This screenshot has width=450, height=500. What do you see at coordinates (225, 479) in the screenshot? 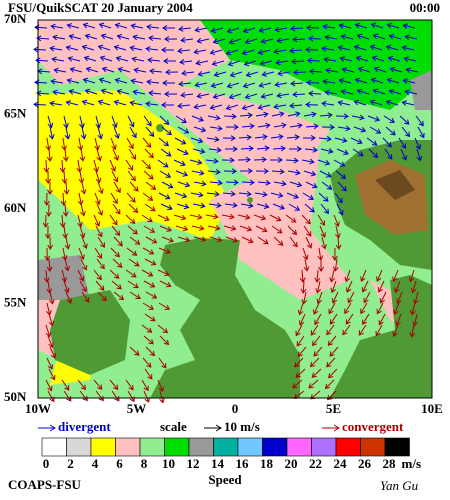
I see `colorbar-title: Speed` at bounding box center [225, 479].